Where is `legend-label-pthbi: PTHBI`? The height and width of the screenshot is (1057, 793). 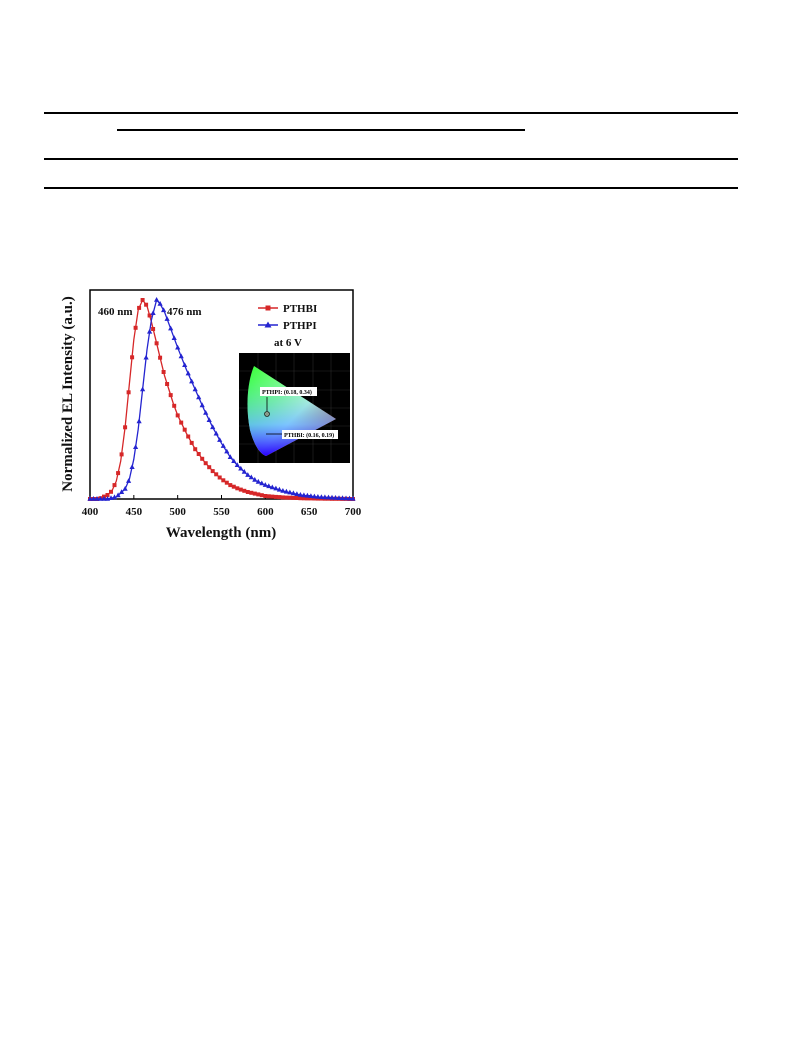
legend-label-pthbi: PTHBI is located at coordinates (300, 309).